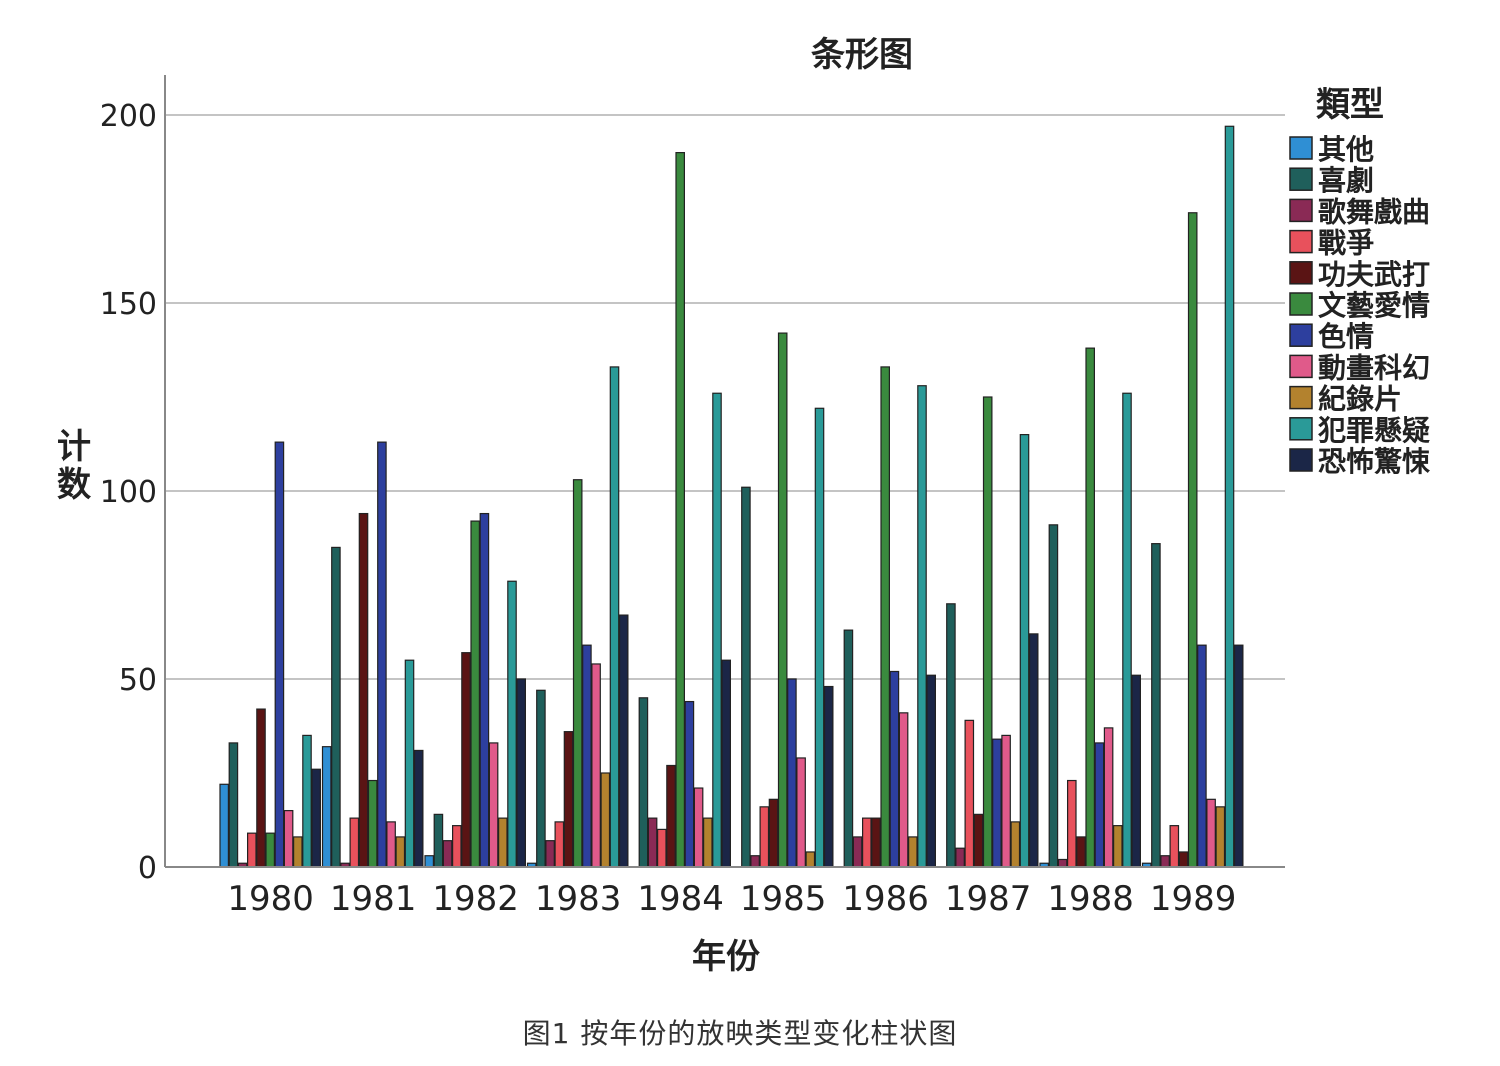 This screenshot has height=1066, width=1500. Describe the element at coordinates (128, 304) in the screenshot. I see `y-tick-label: 150` at that location.